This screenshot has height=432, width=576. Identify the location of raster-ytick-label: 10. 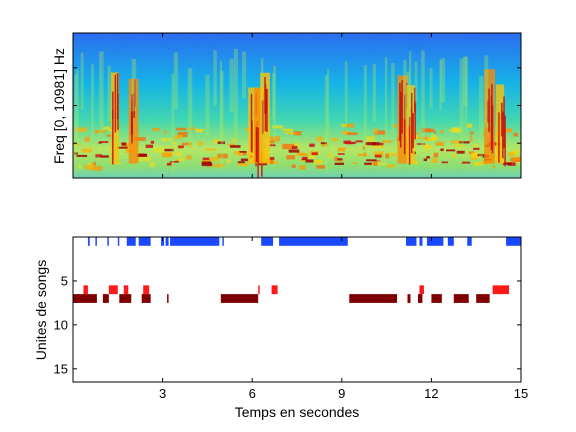
(61, 324).